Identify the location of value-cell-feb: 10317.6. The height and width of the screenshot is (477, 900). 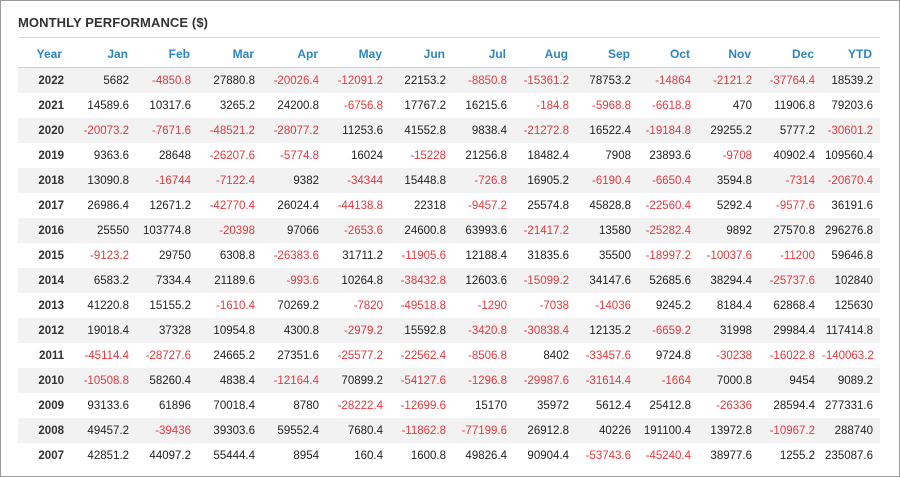
(170, 105).